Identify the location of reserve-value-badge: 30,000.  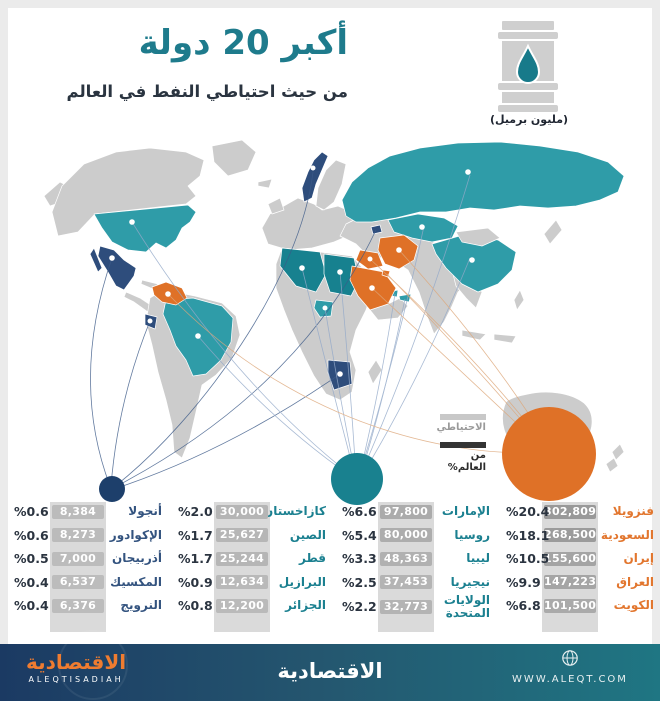
(242, 511).